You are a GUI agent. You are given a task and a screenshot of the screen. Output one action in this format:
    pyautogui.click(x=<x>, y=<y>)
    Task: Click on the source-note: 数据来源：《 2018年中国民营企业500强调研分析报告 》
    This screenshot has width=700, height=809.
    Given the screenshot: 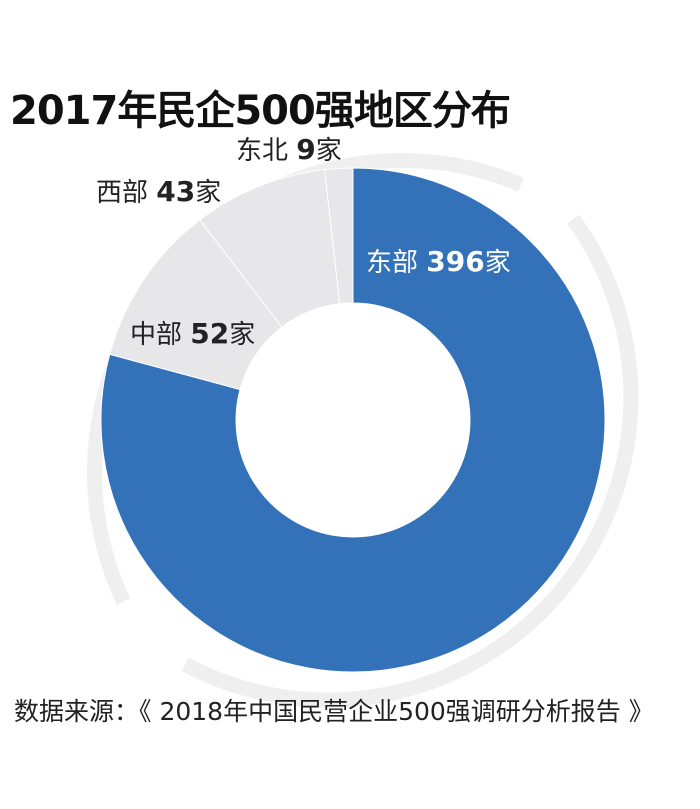 What is the action you would take?
    pyautogui.click(x=334, y=711)
    